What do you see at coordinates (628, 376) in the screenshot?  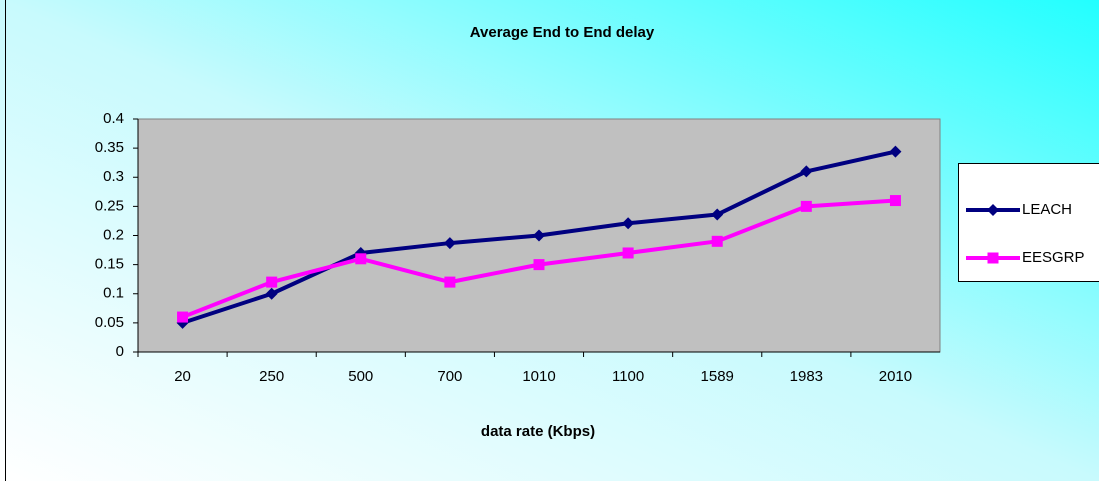 I see `x-tick-label: 1100` at bounding box center [628, 376].